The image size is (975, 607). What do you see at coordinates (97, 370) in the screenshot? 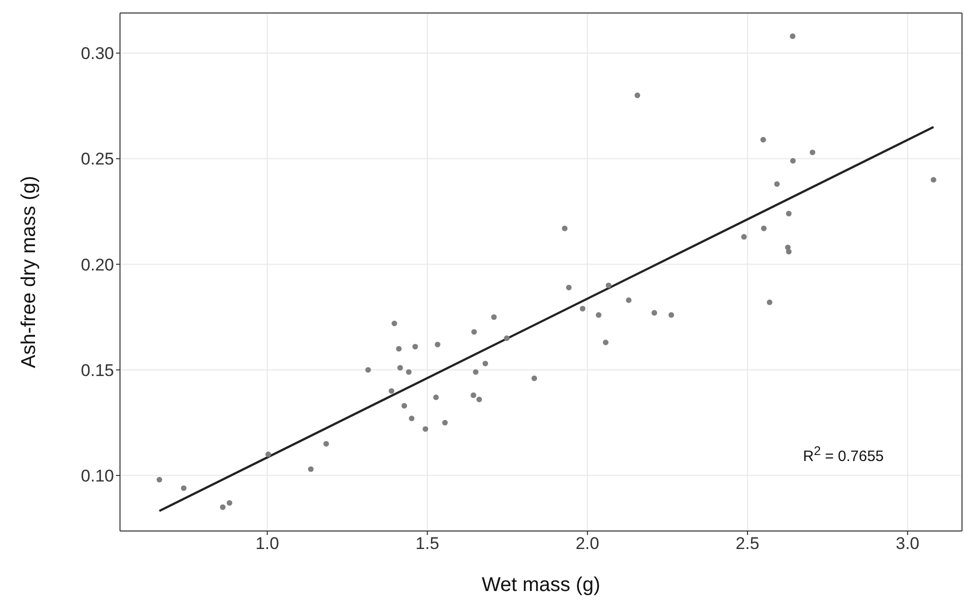
I see `y-tick-label: 0.15` at bounding box center [97, 370].